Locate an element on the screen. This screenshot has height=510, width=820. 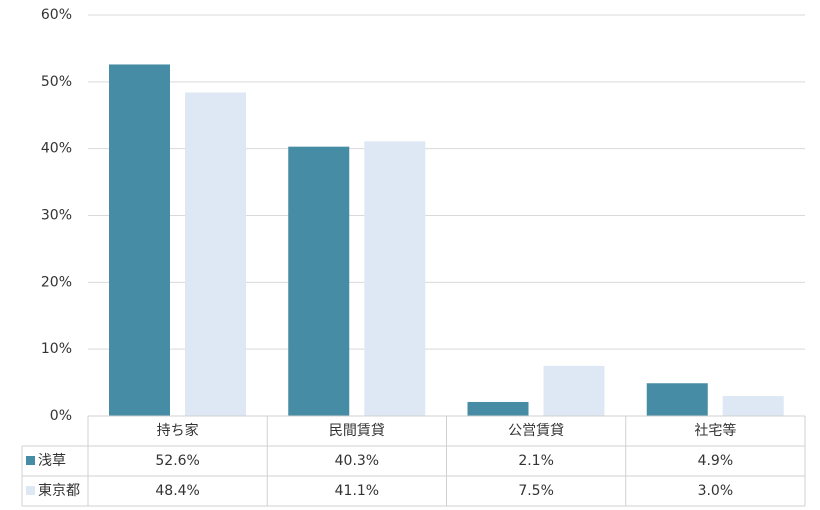
data-label: 2.1% is located at coordinates (536, 461).